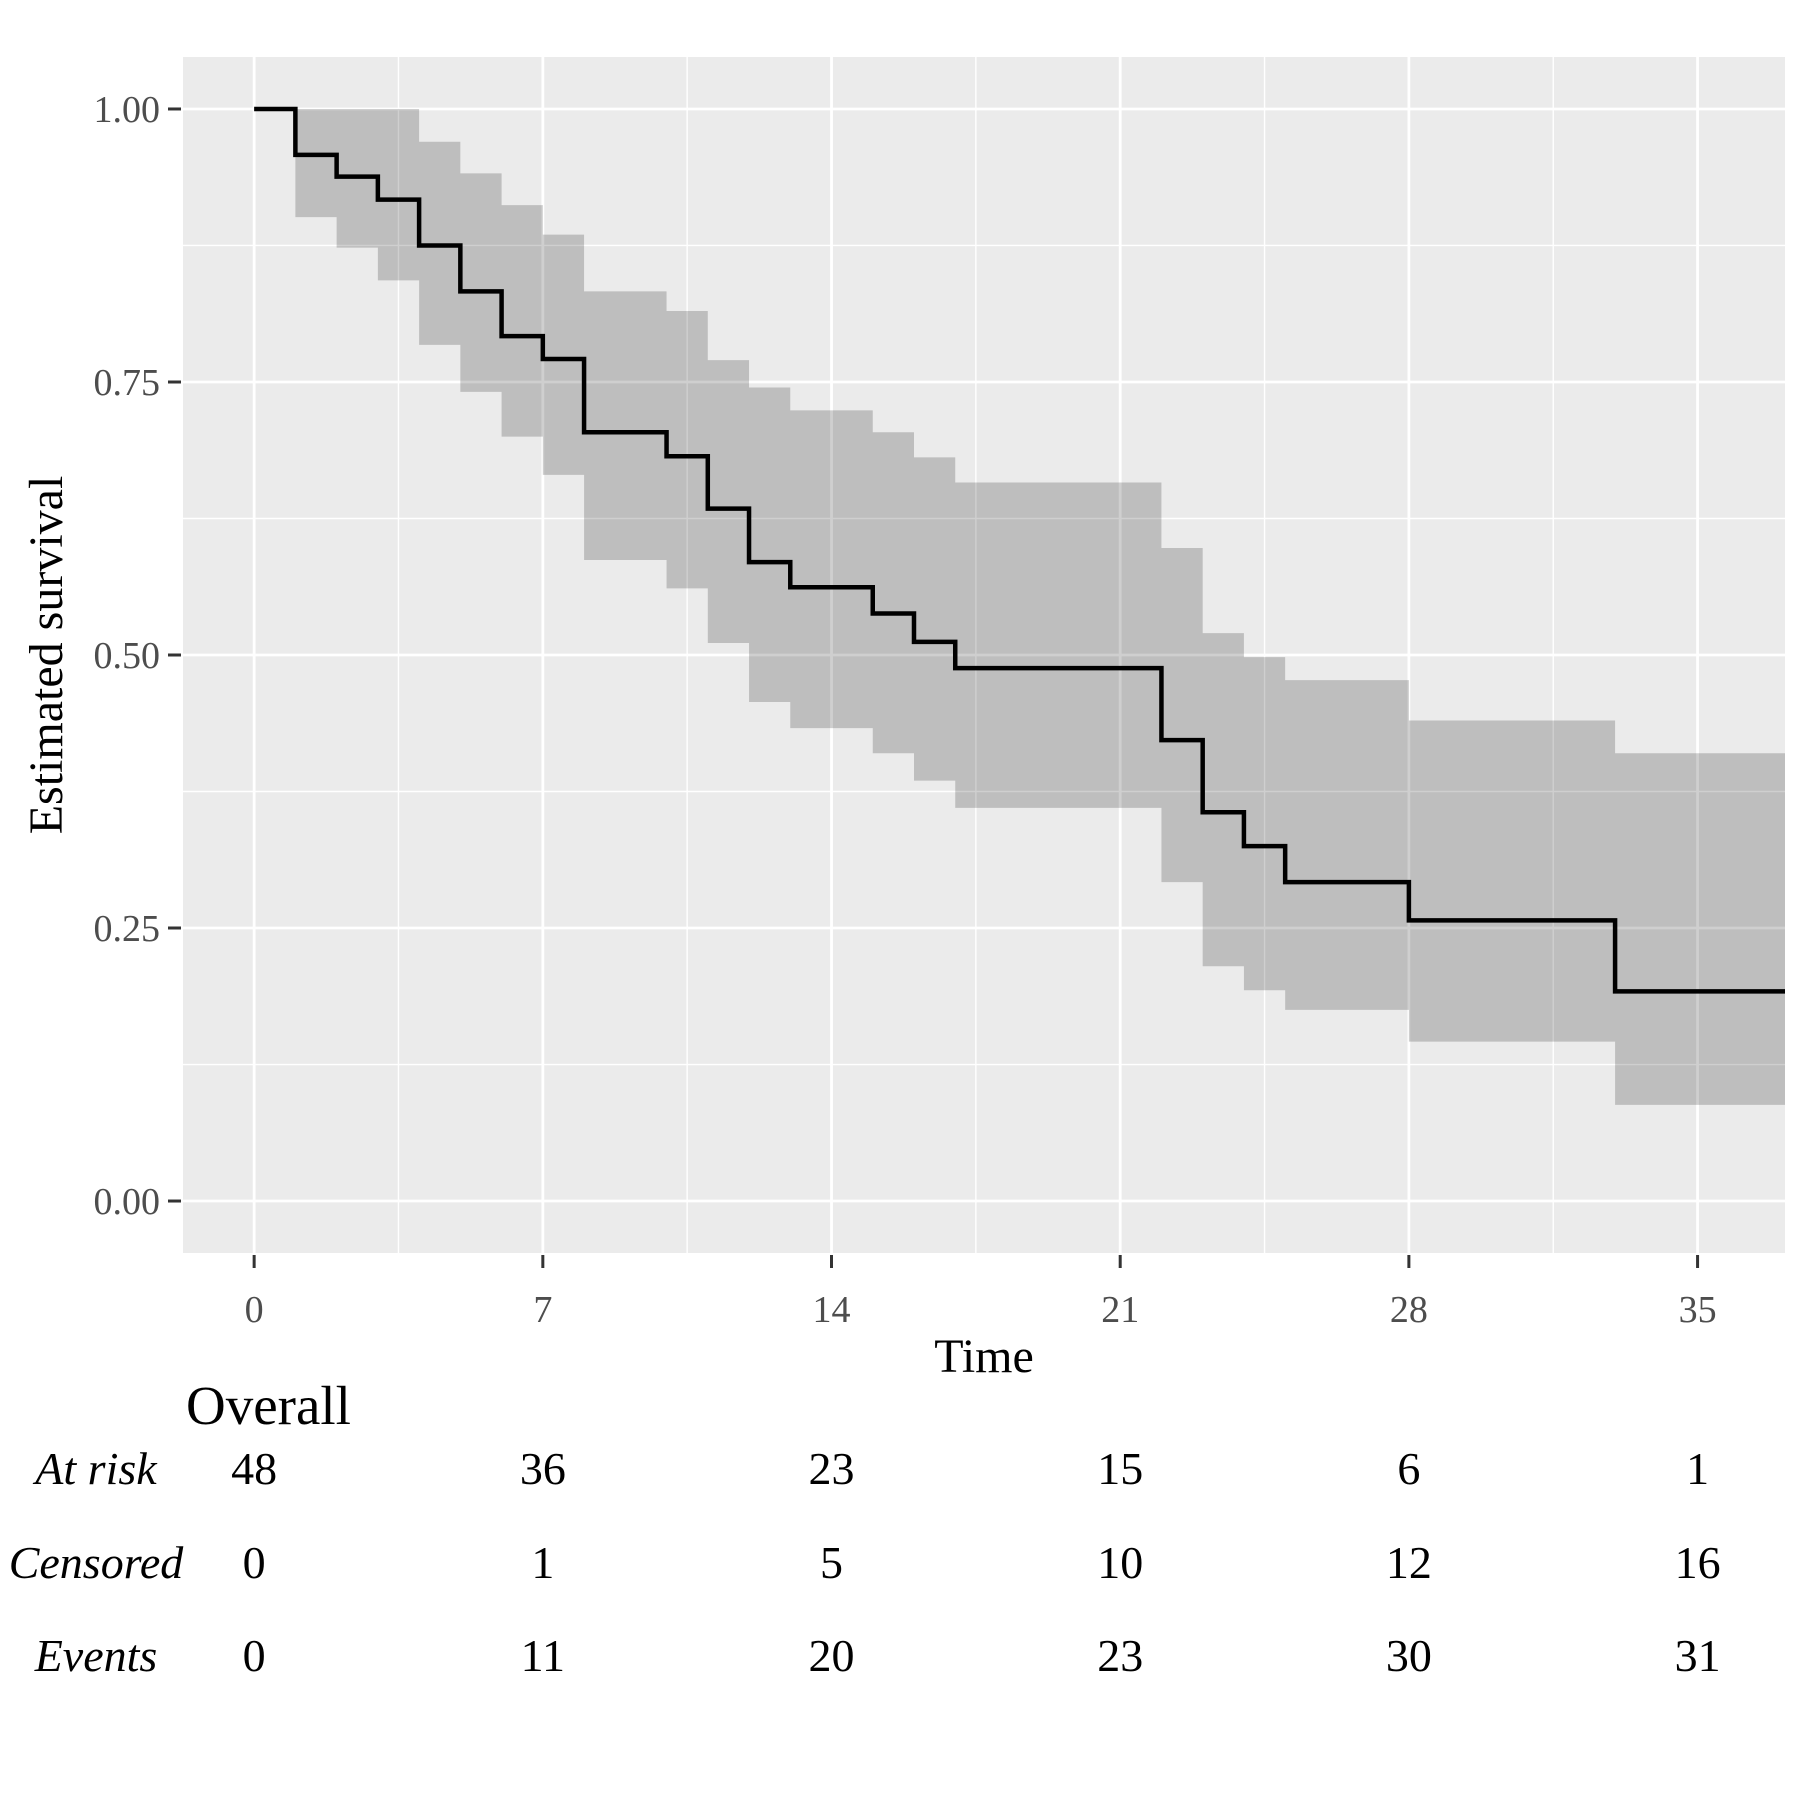 The image size is (1800, 1805). I want to click on y-axis-title: Estimated survival, so click(46, 655).